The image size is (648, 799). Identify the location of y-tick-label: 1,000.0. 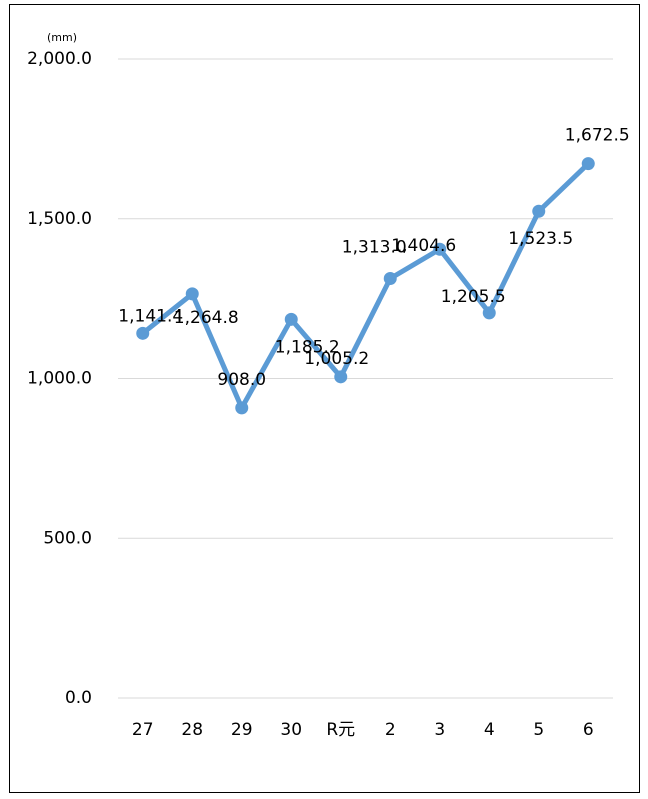
(59, 379).